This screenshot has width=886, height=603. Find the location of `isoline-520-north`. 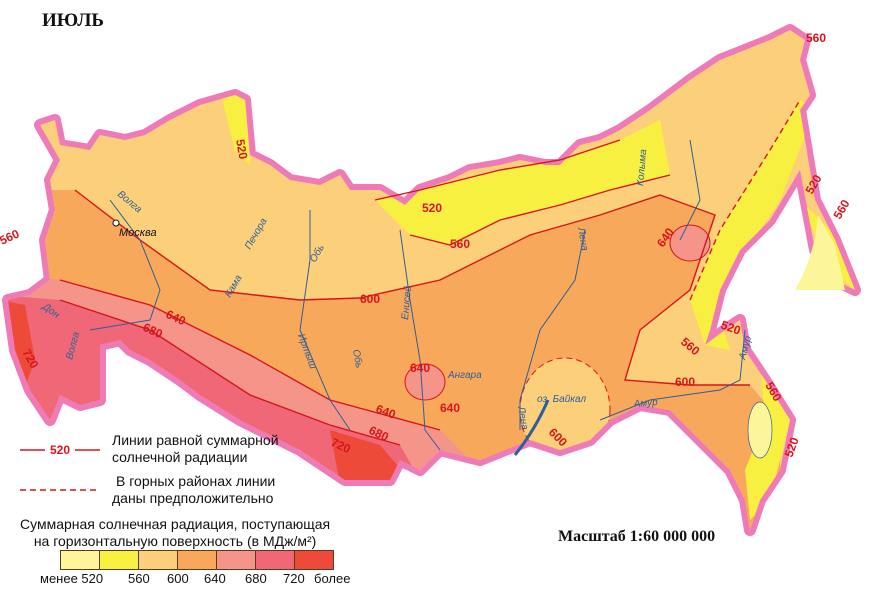

isoline-520-north is located at coordinates (497, 170).